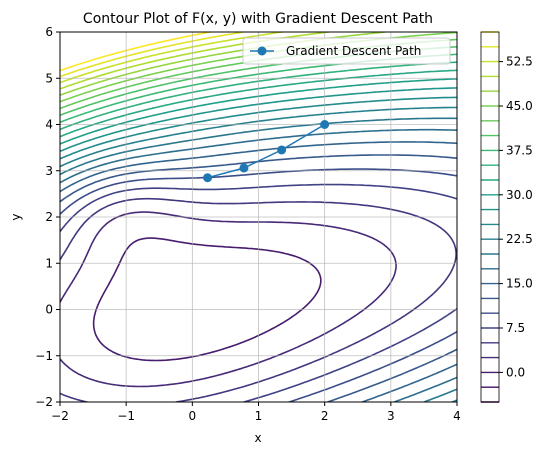 The width and height of the screenshot is (550, 459). I want to click on gradient-descent-path, so click(266, 151).